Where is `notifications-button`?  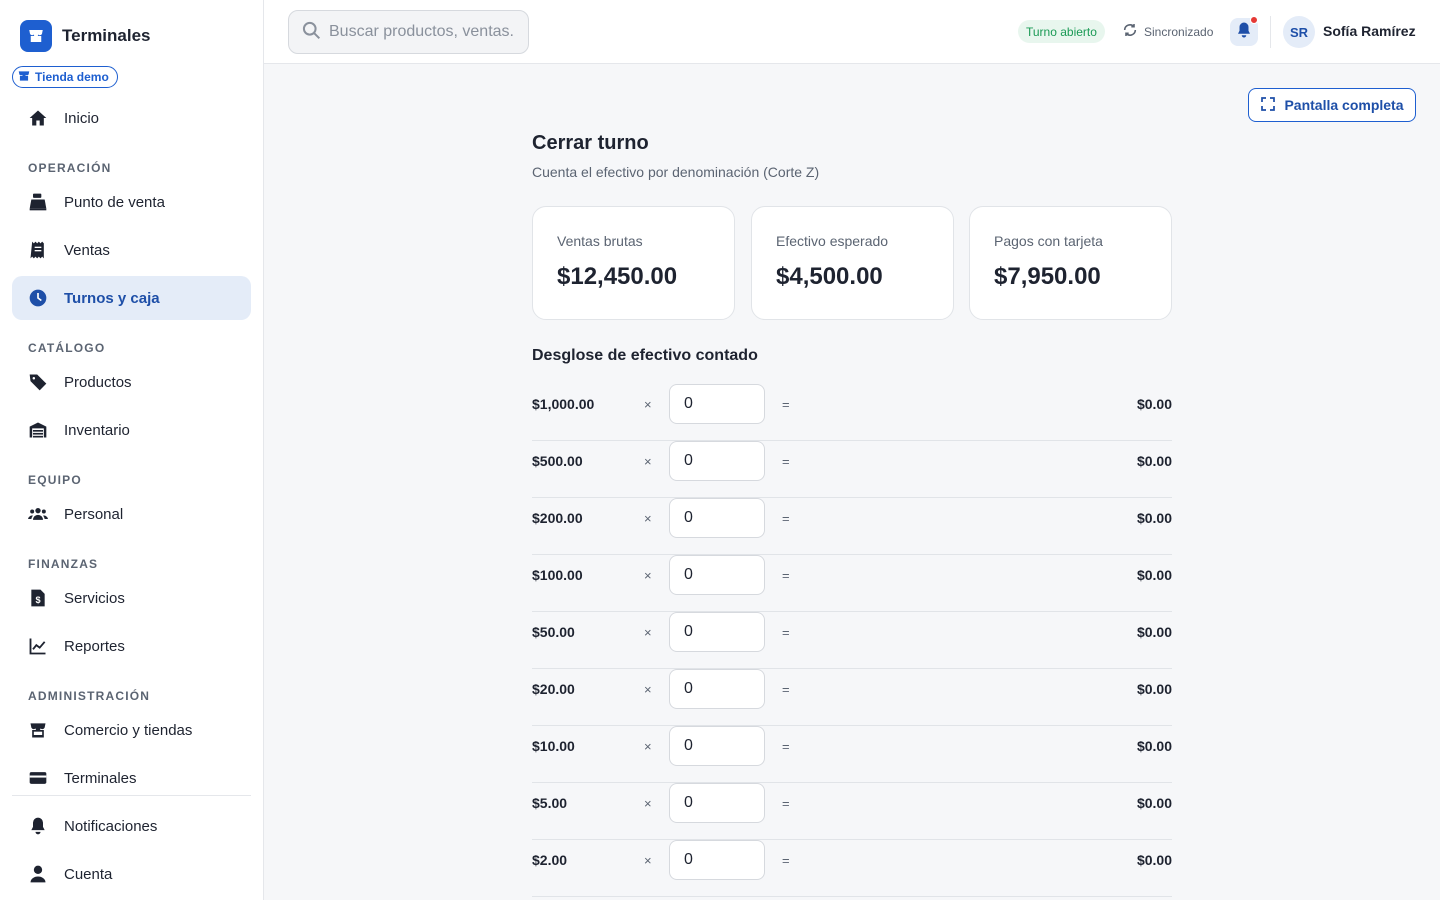 notifications-button is located at coordinates (1244, 31).